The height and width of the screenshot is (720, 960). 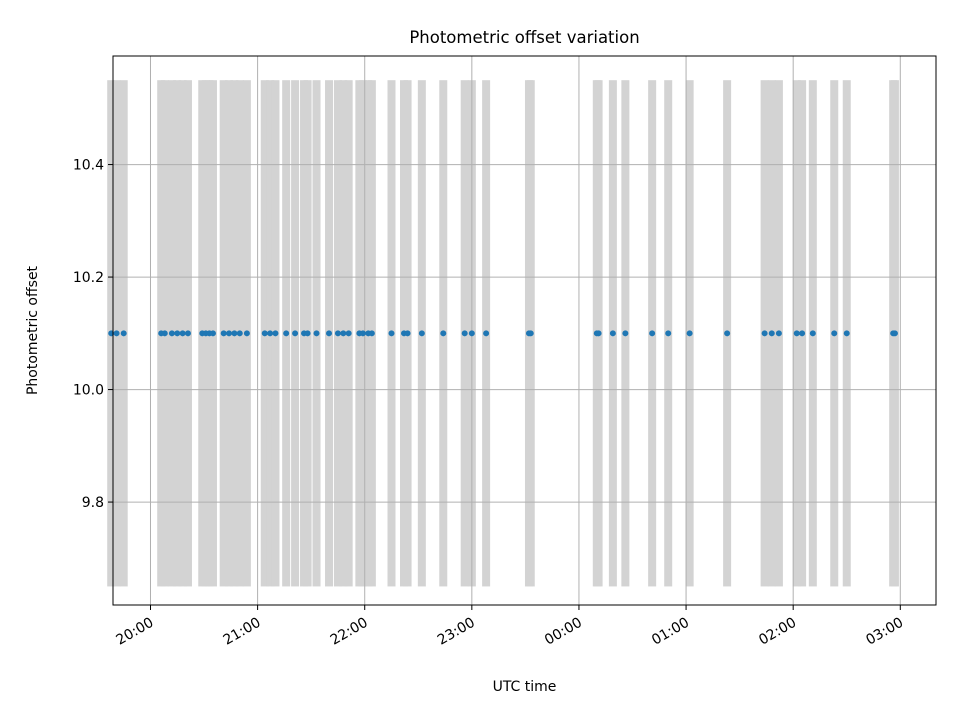 What do you see at coordinates (88, 391) in the screenshot?
I see `y-tick-label: 10.0` at bounding box center [88, 391].